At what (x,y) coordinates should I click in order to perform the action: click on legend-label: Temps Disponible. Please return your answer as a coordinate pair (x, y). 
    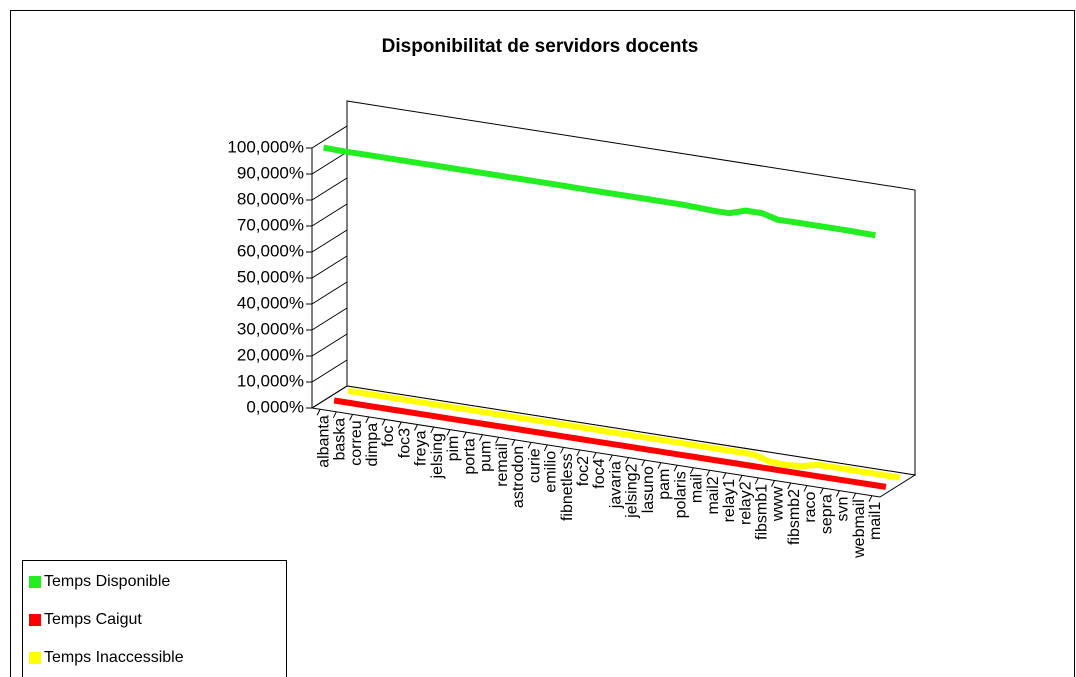
    Looking at the image, I should click on (107, 581).